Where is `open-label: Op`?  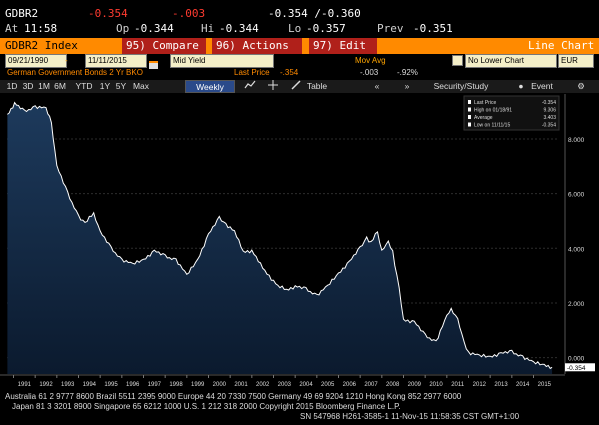
open-label: Op is located at coordinates (123, 28).